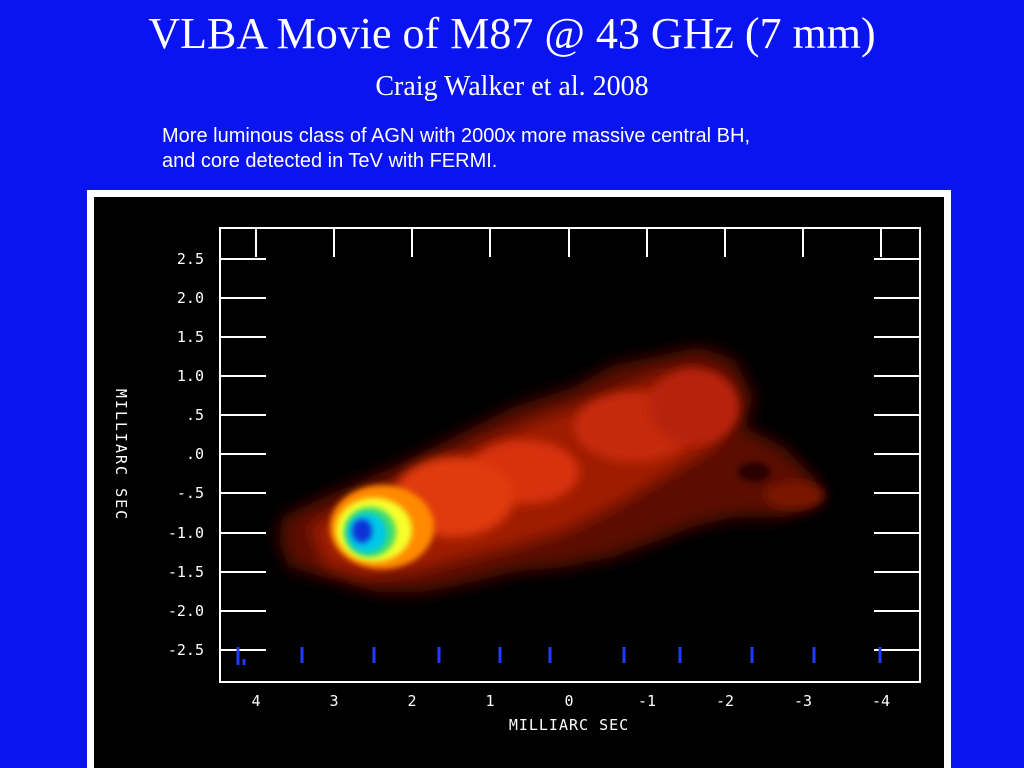 This screenshot has height=768, width=1024. What do you see at coordinates (489, 701) in the screenshot?
I see `x-tick-label: 1` at bounding box center [489, 701].